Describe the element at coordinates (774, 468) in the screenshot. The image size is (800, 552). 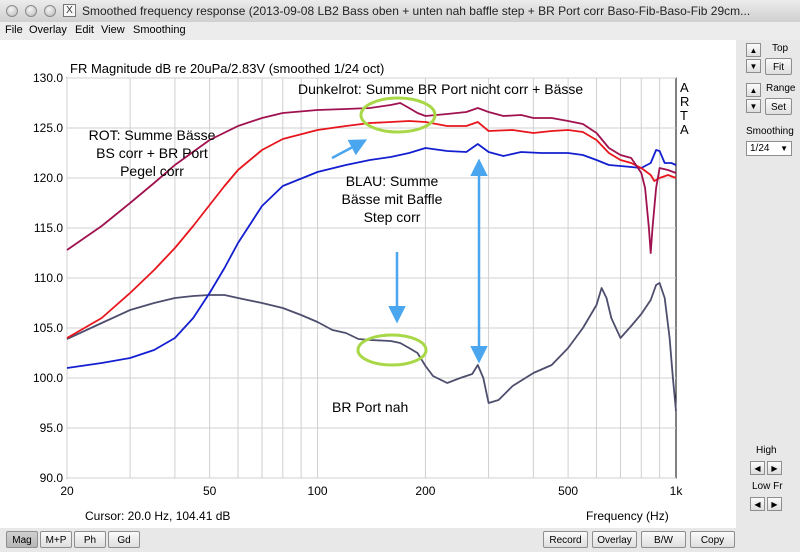
I see `high-right-button: ▶` at that location.